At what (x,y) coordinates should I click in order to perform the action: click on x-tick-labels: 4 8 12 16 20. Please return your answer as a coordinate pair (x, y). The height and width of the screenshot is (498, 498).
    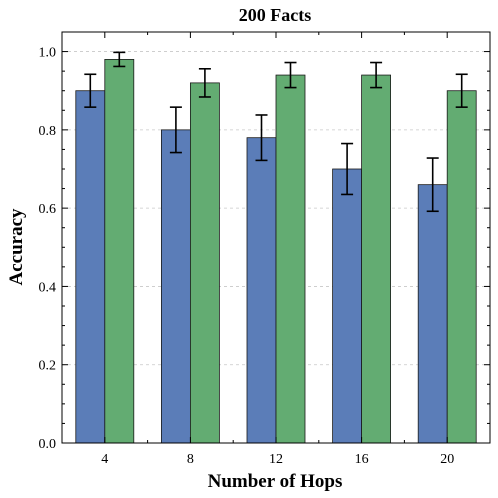
    Looking at the image, I should click on (277, 459).